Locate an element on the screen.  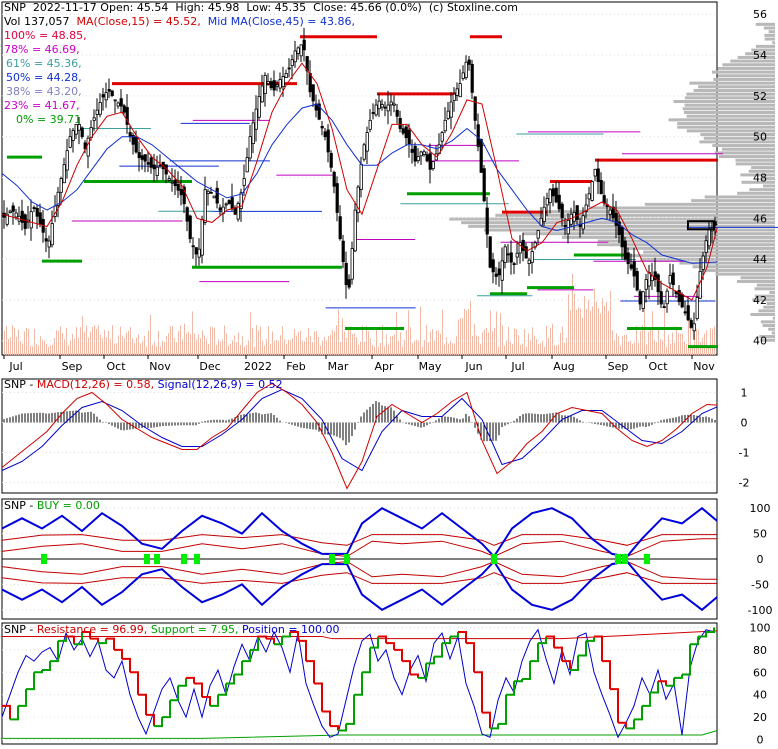
support-value: Support = 7.95, is located at coordinates (194, 629).